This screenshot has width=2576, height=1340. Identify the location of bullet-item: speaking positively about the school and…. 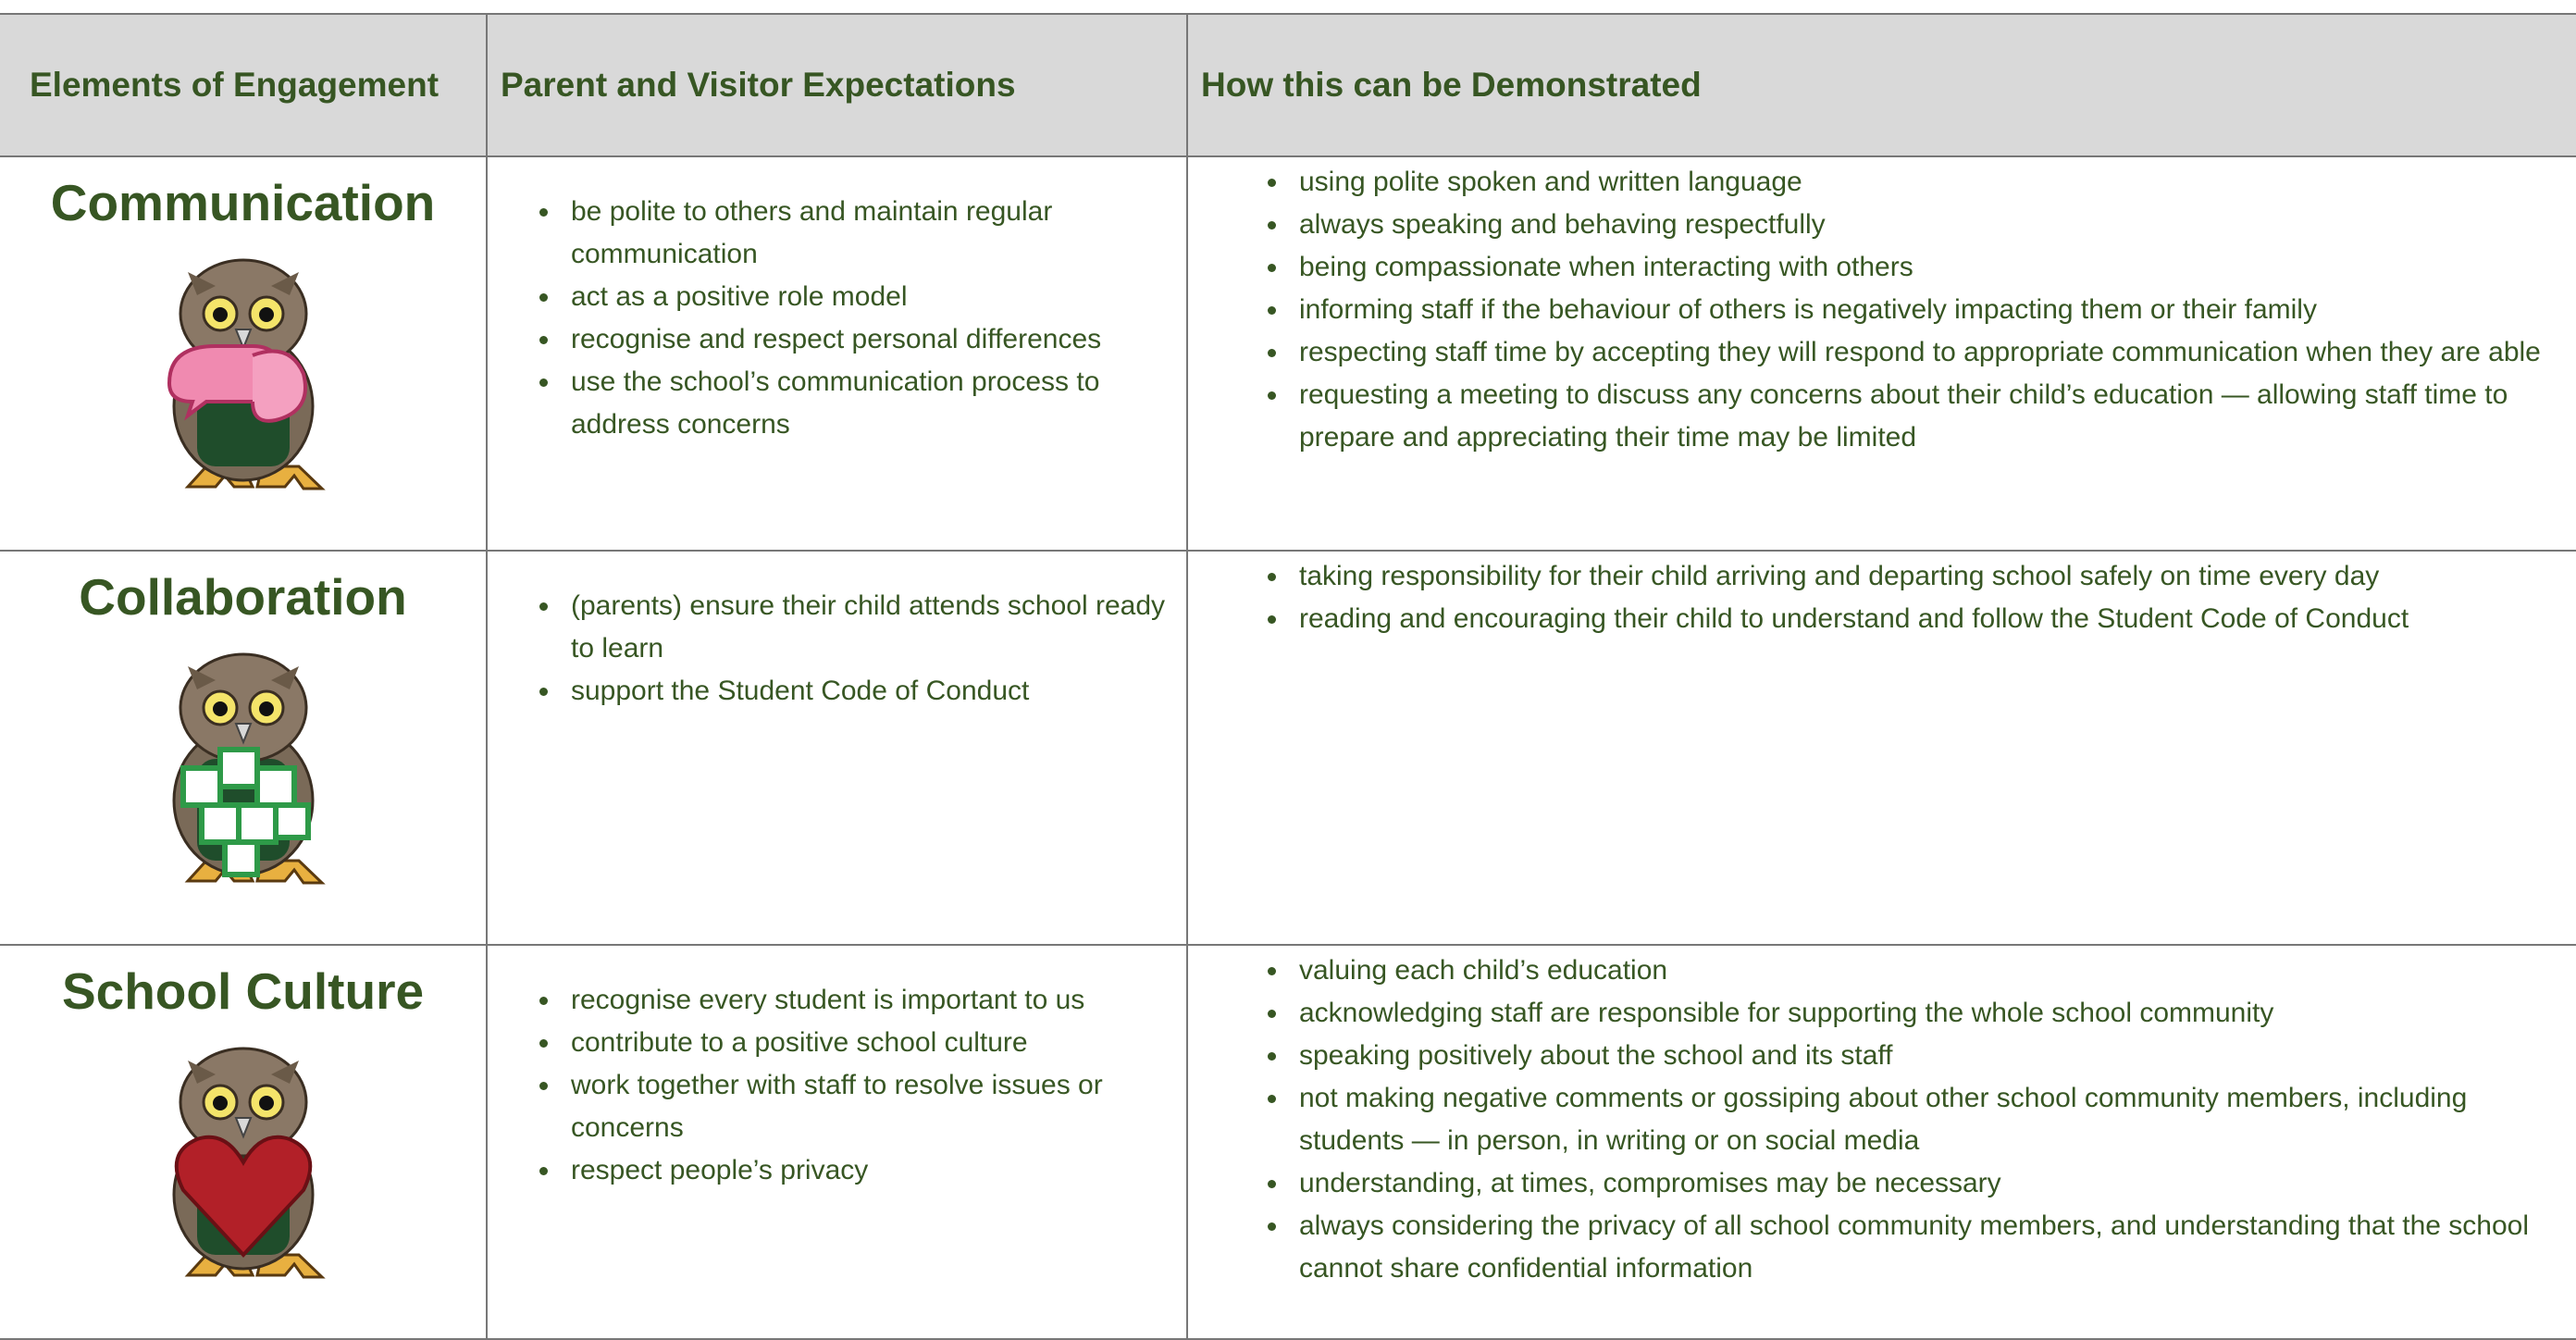
(1929, 1056).